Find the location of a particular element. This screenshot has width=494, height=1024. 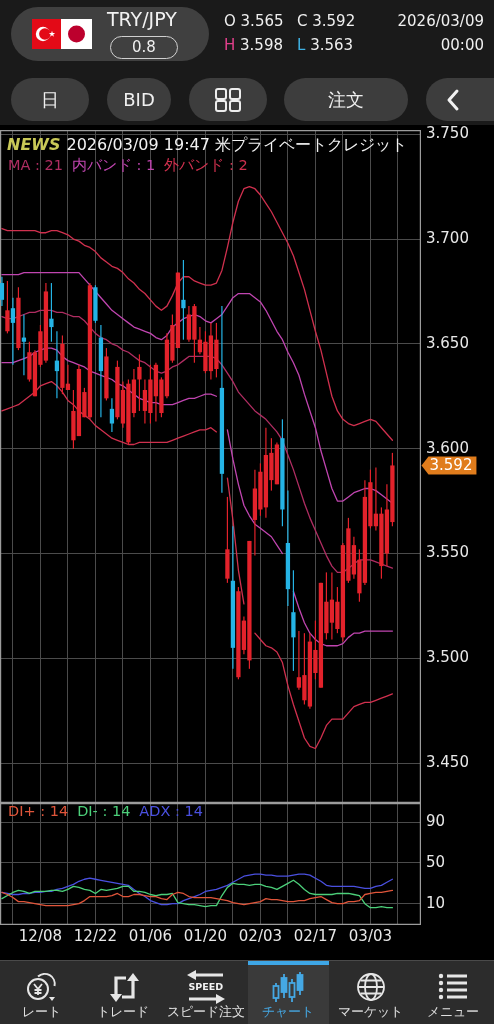

text: チャート is located at coordinates (288, 1012).